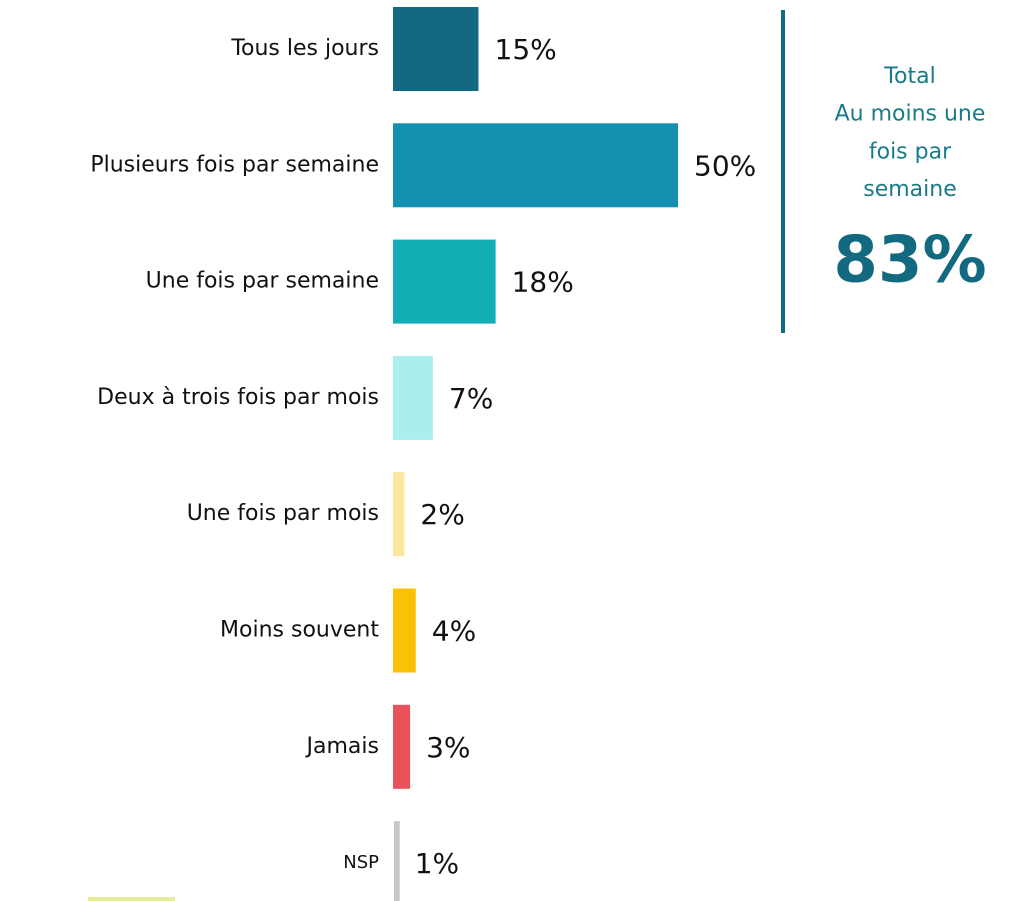 Image resolution: width=1015 pixels, height=901 pixels. Describe the element at coordinates (910, 151) in the screenshot. I see `annotation-line: fois par` at that location.